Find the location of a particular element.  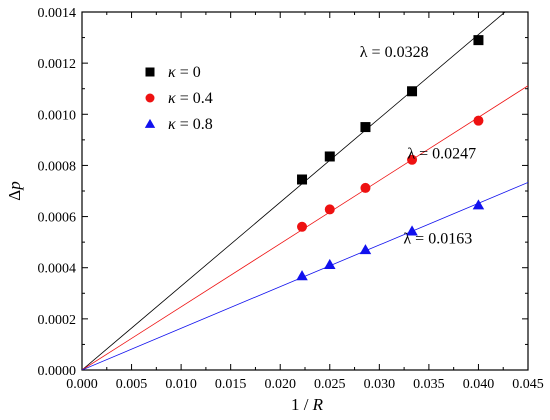

y-axis-title: Δp is located at coordinates (14, 190).